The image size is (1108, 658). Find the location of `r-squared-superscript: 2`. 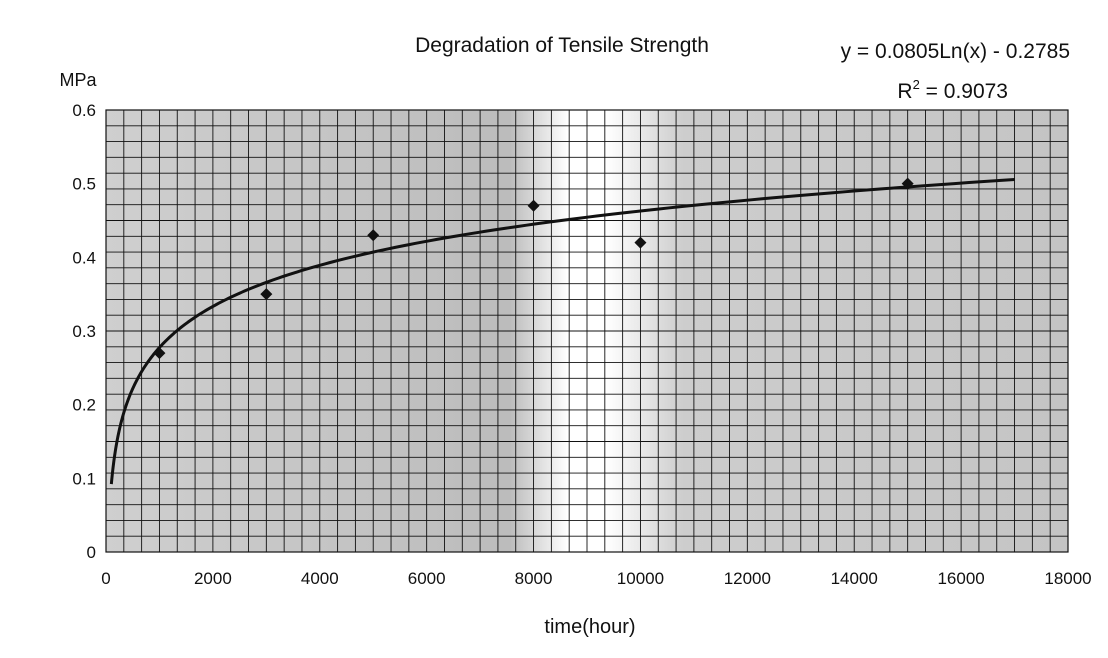

r-squared-superscript: 2 is located at coordinates (916, 84).